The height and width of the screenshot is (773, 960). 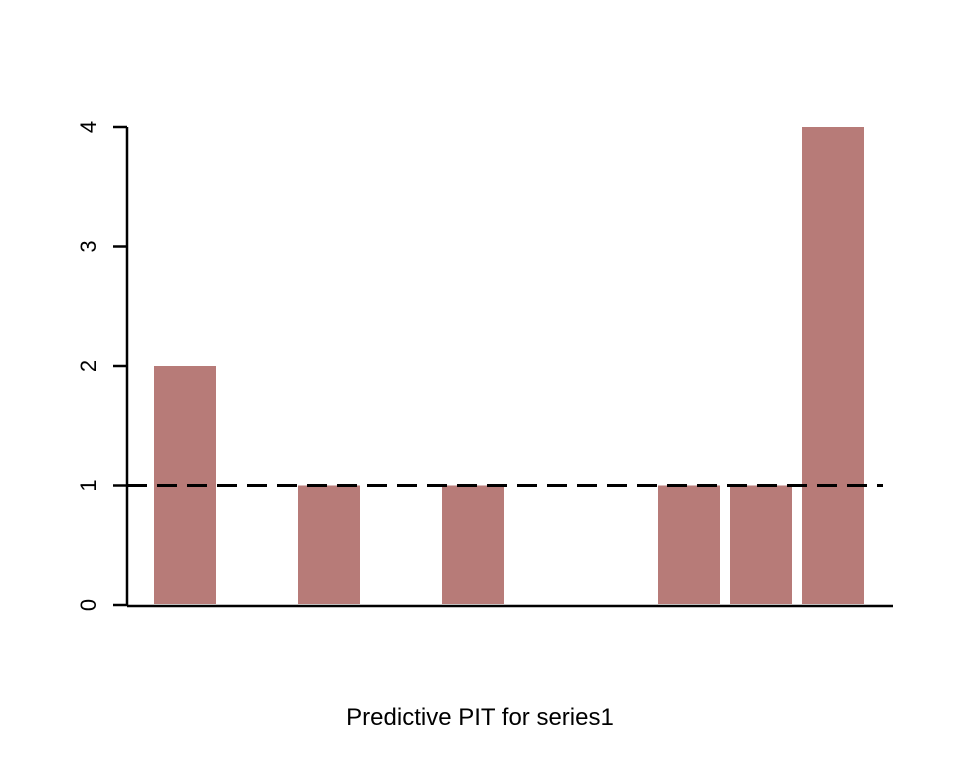 What do you see at coordinates (88, 366) in the screenshot?
I see `y-tick-label-2: 2` at bounding box center [88, 366].